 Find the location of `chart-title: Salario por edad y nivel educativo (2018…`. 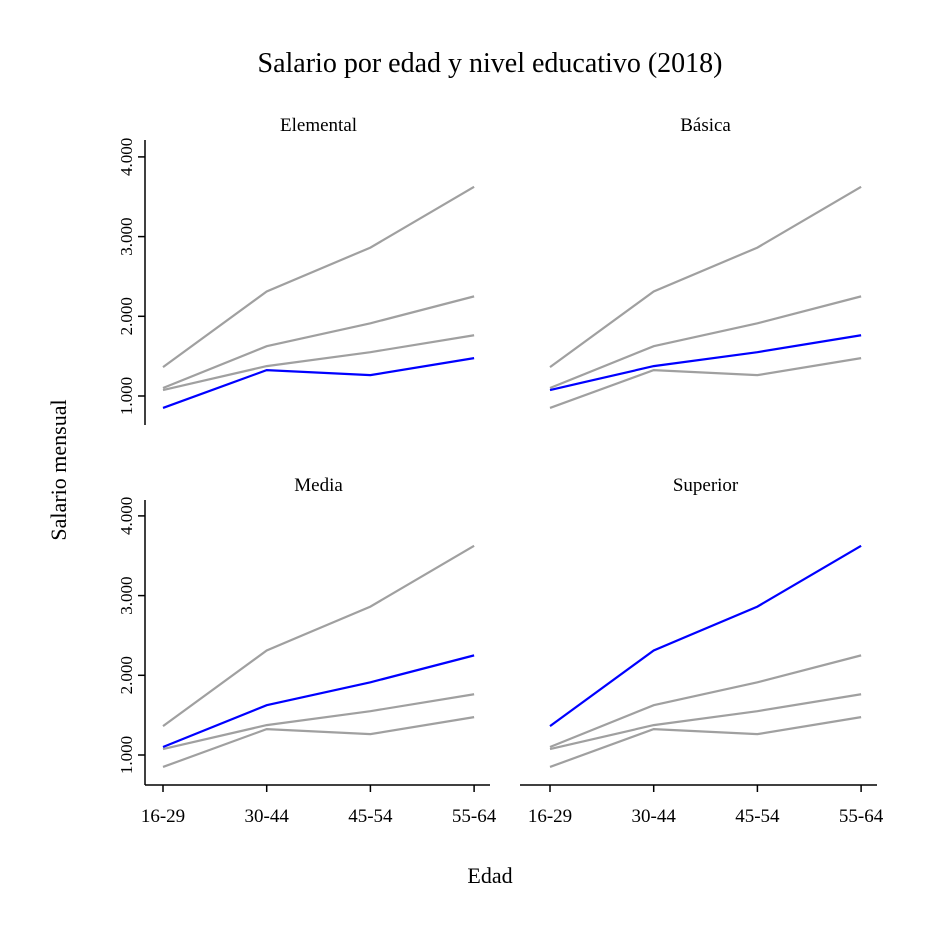

chart-title: Salario por edad y nivel educativo (2018… is located at coordinates (490, 63).